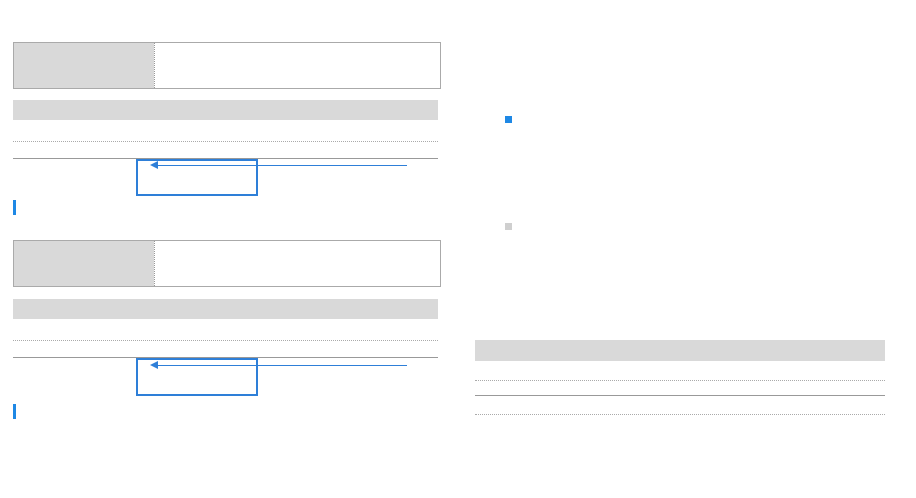 This screenshot has height=498, width=916. What do you see at coordinates (561, 225) in the screenshot?
I see `legend-bottom` at bounding box center [561, 225].